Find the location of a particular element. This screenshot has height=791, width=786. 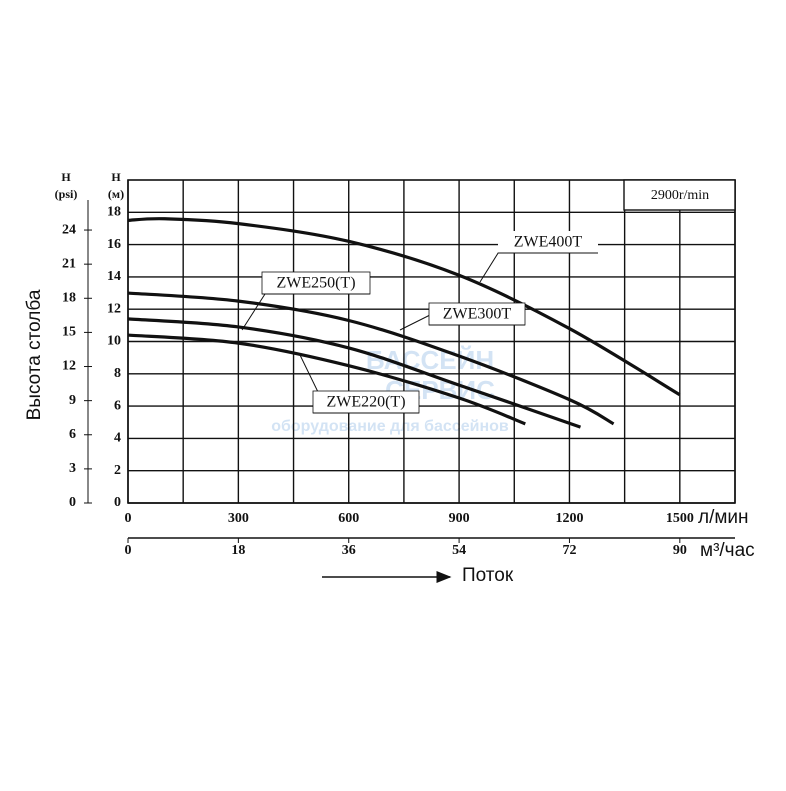

y2-tick-label: 9 is located at coordinates (72, 400).